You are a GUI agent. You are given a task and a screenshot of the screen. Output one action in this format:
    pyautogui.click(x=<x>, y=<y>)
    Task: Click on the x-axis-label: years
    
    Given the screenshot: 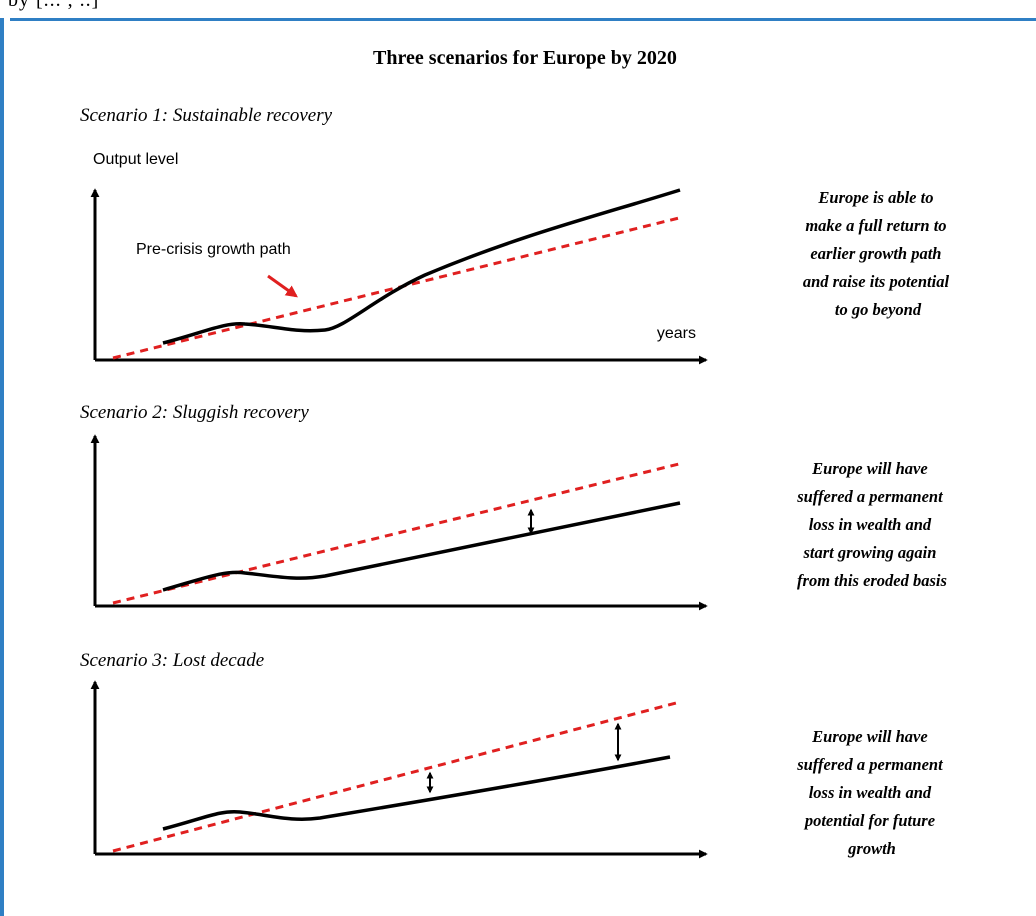 What is the action you would take?
    pyautogui.click(x=676, y=333)
    